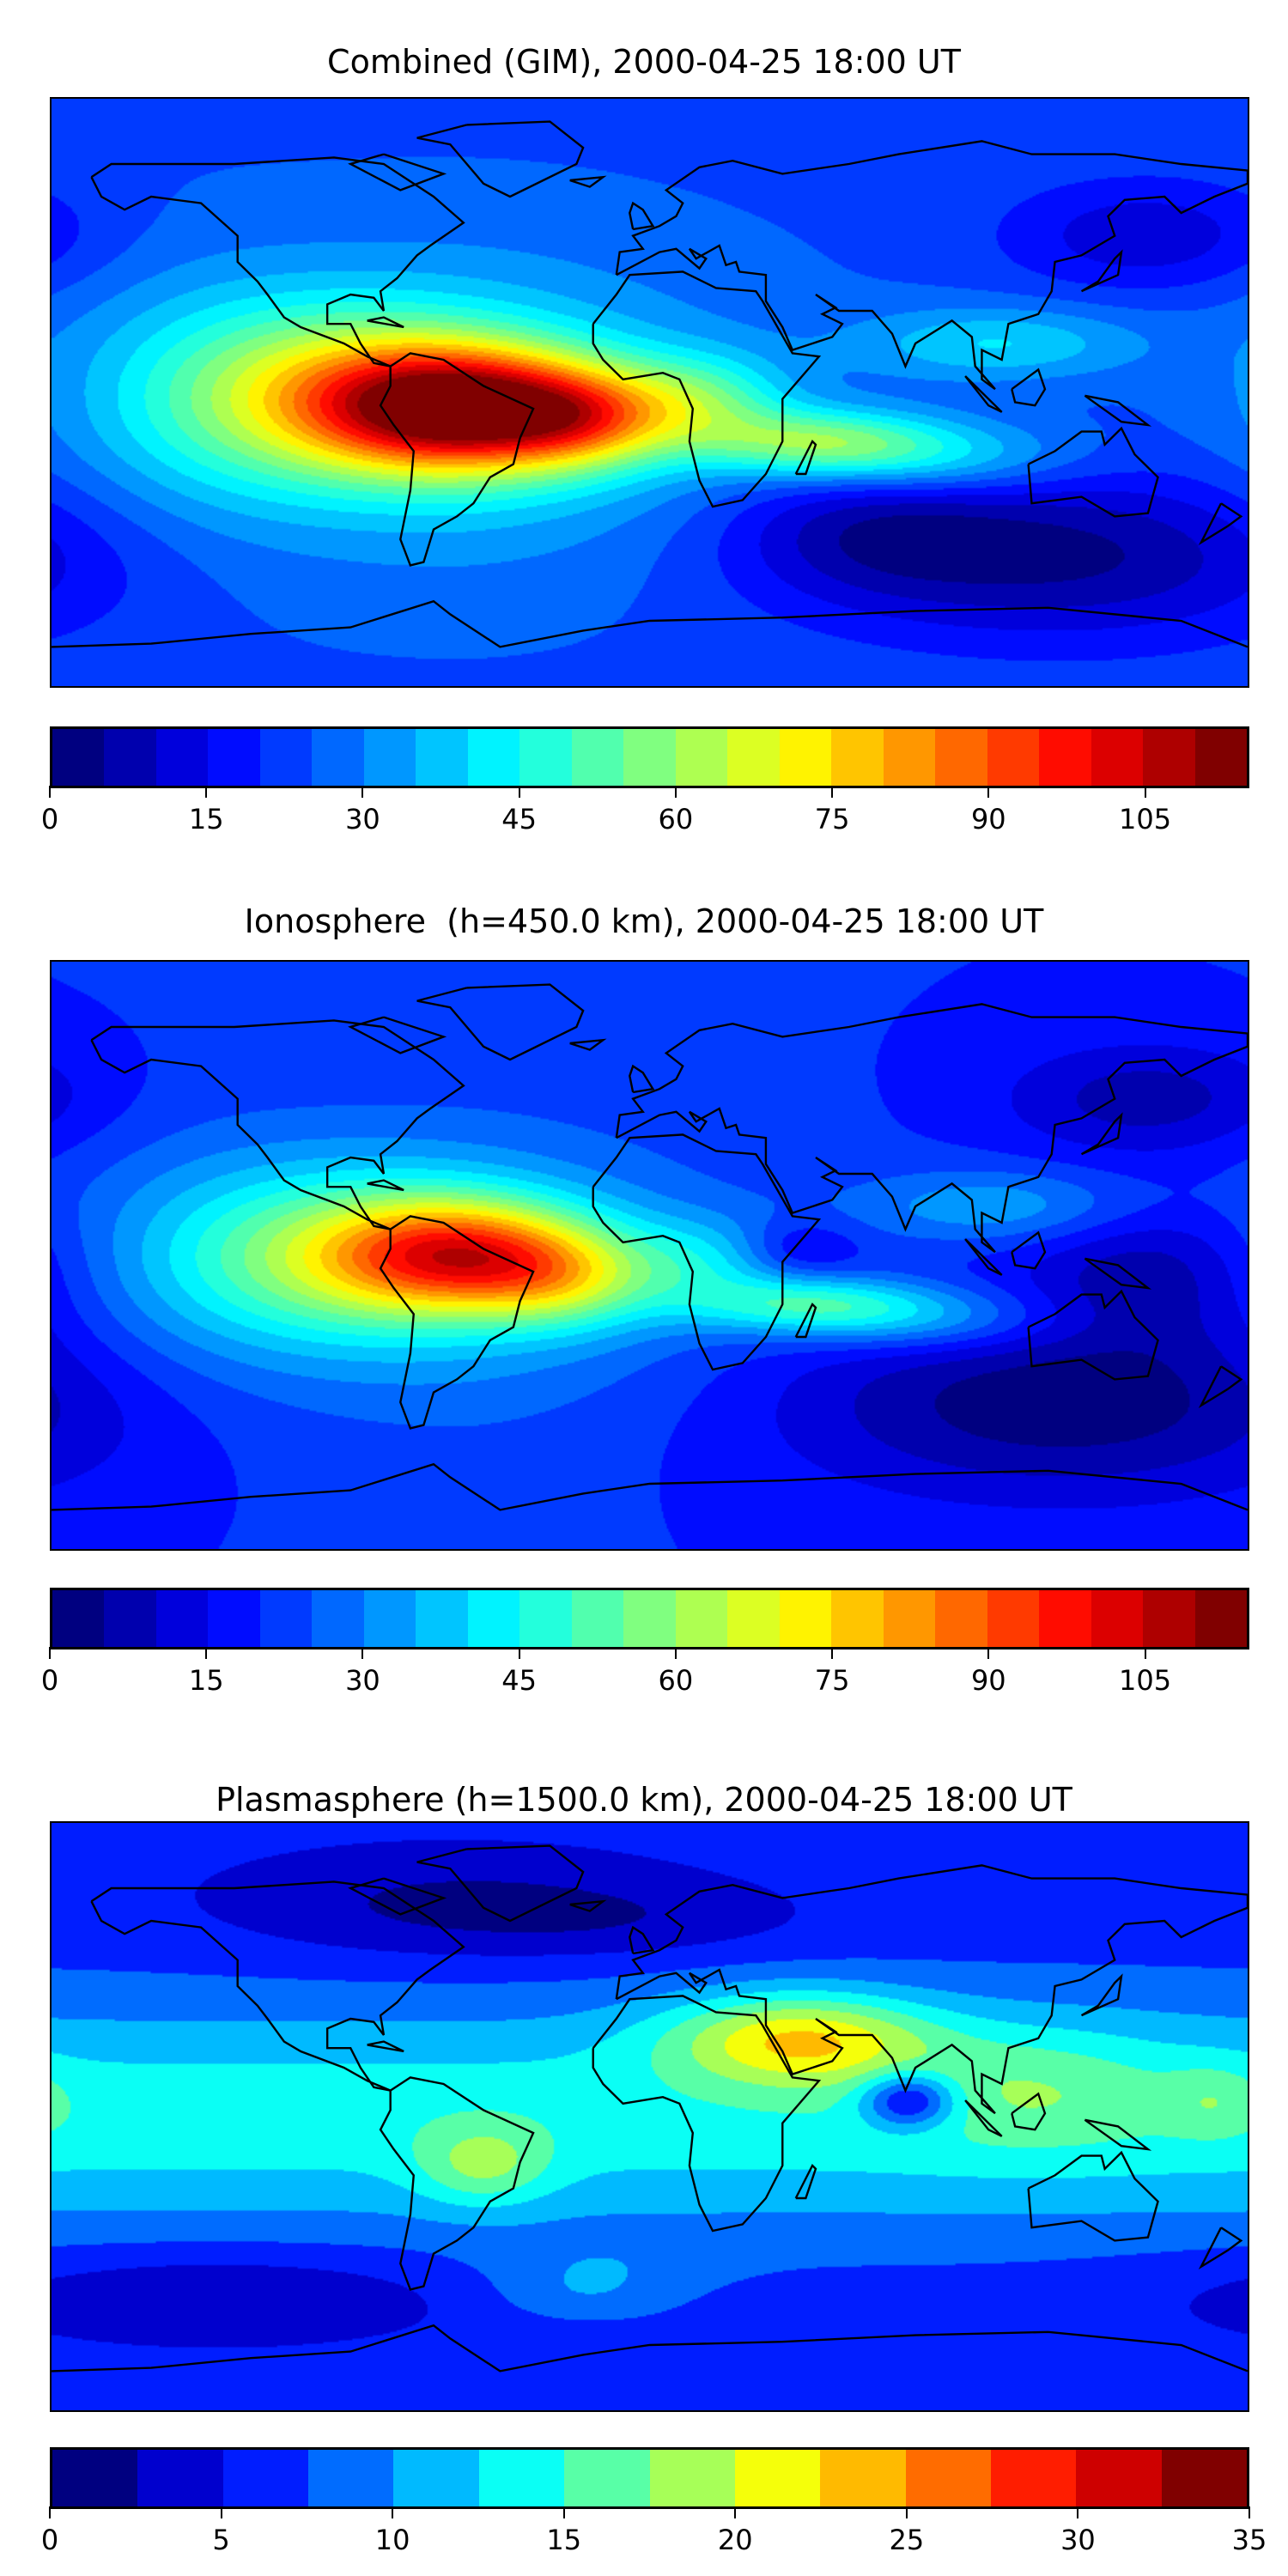 The image size is (1288, 2576). I want to click on colorbar-tick-label: 75, so click(832, 1681).